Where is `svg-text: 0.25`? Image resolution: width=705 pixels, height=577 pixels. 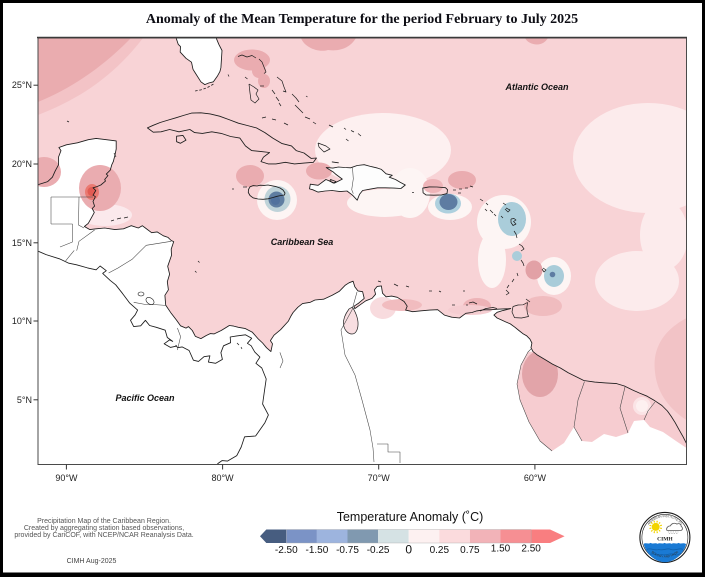 svg-text: 0.25 is located at coordinates (440, 550).